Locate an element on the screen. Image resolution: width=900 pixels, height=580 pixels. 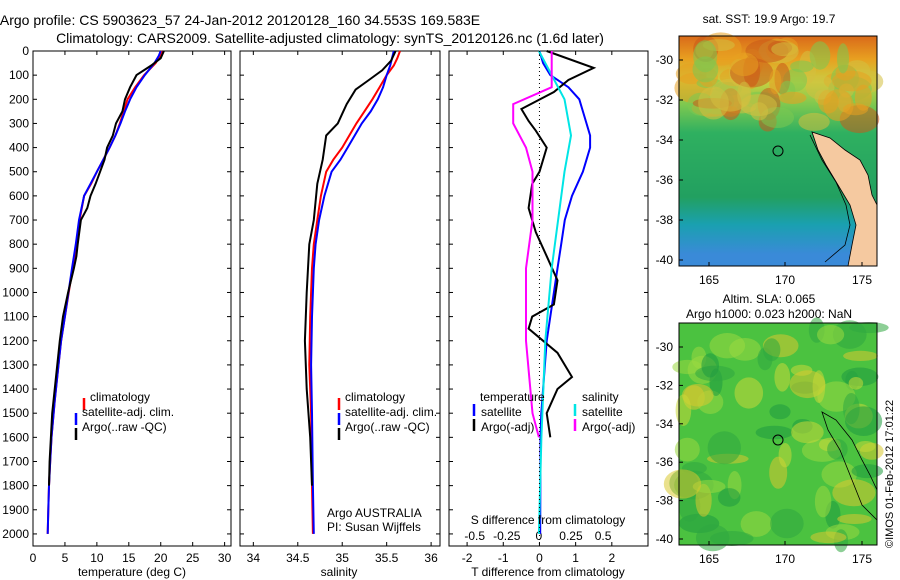
y-tick-label: 1700 is located at coordinates (15, 461).